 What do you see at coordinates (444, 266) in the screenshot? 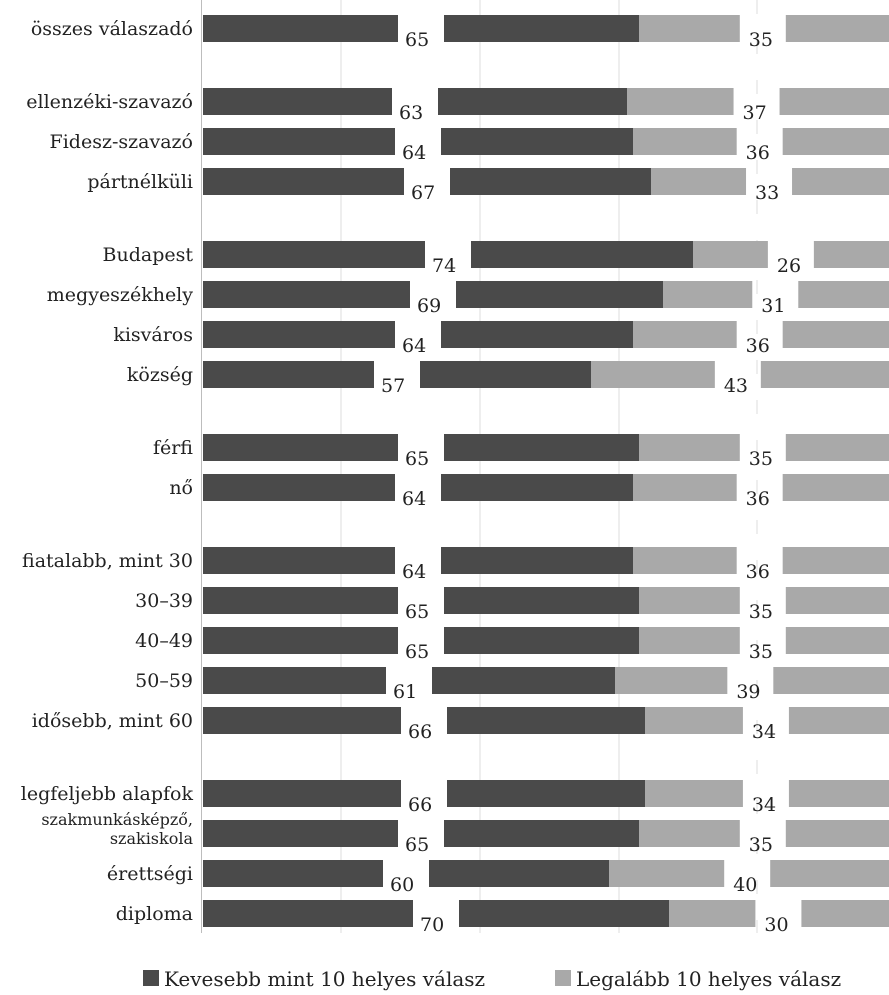
I see `value-label-fewer-than-10: 74` at bounding box center [444, 266].